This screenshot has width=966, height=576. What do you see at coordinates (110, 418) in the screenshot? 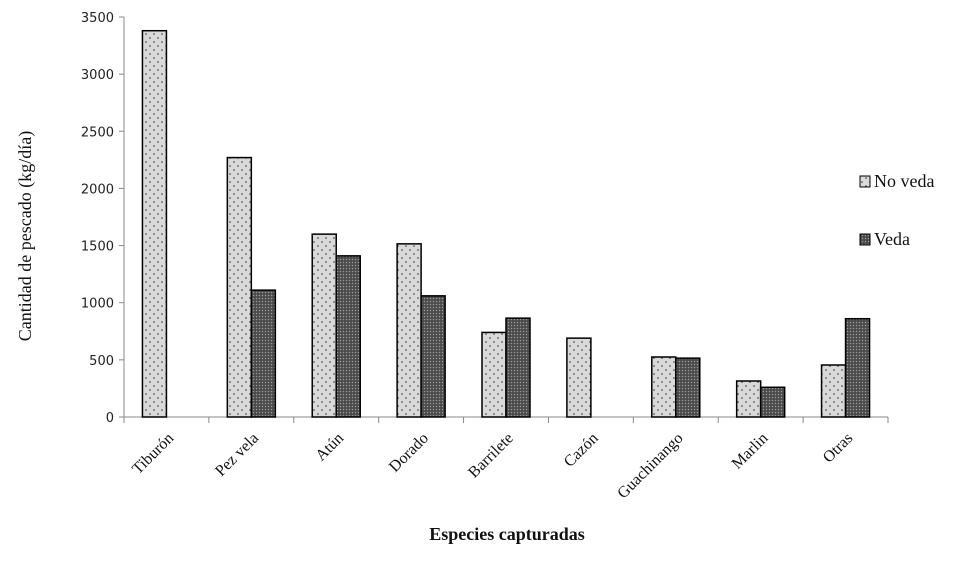
I see `y-tick-label: 0` at bounding box center [110, 418].